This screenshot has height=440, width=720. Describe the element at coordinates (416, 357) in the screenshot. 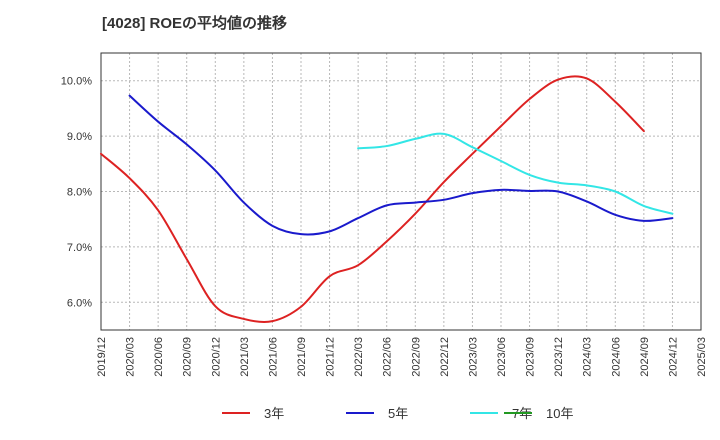

I see `x-tick-label: 2022/09` at that location.